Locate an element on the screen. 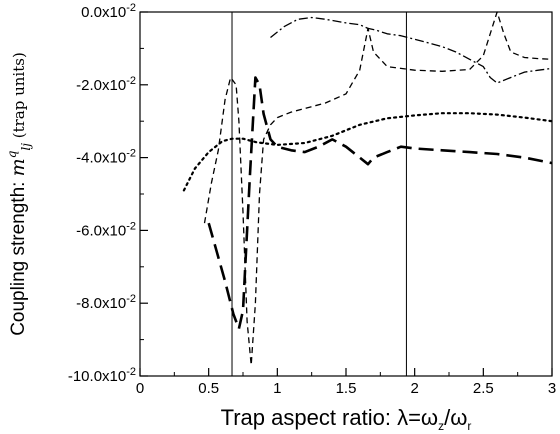  x-axis-title: Trap aspect ratio: λ=ωz/ωr is located at coordinates (346, 419).